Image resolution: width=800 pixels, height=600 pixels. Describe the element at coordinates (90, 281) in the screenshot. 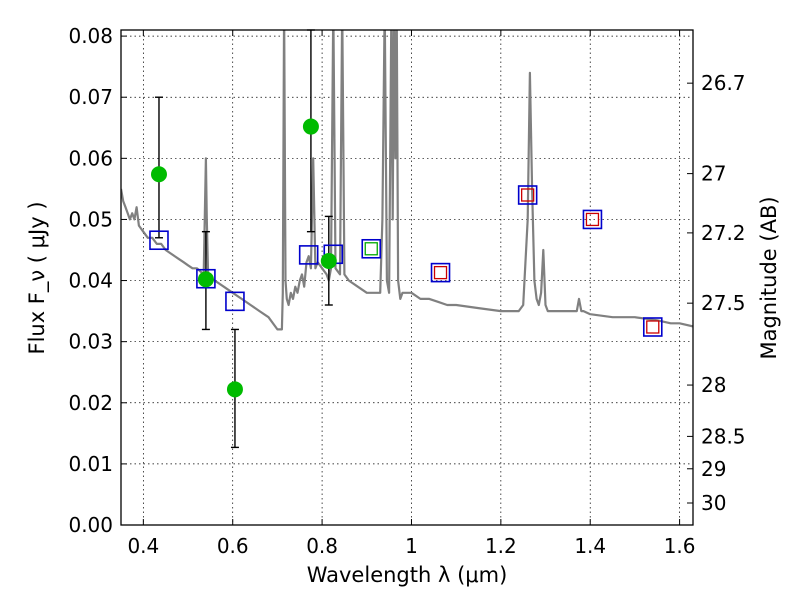

I see `y-tick-label: 0.04` at that location.